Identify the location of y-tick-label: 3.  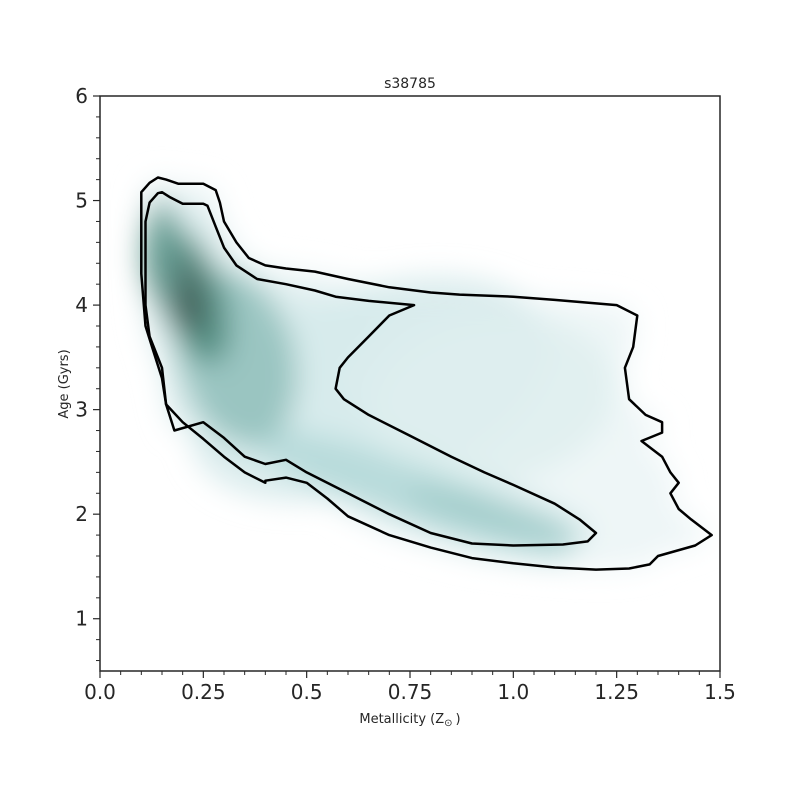
(81, 410).